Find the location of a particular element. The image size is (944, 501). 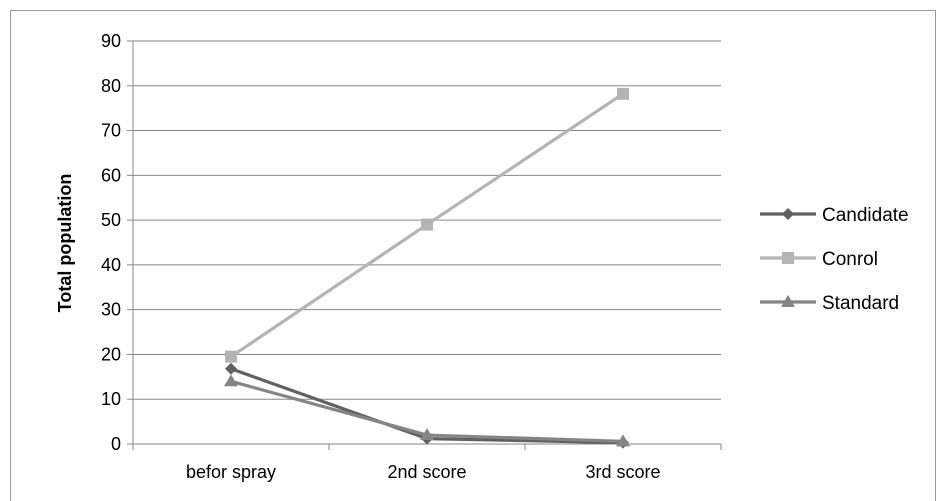

y-tick-labels: 0 10 20 30 40 50 60 70 80 90 is located at coordinates (111, 242).